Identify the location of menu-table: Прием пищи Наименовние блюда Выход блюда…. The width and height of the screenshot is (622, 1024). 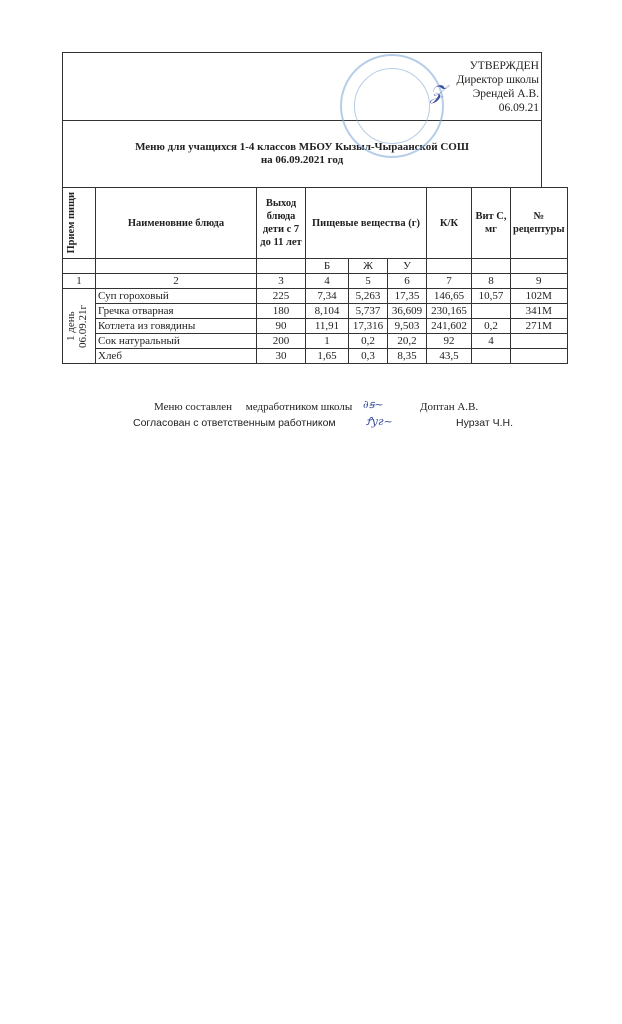
(315, 275).